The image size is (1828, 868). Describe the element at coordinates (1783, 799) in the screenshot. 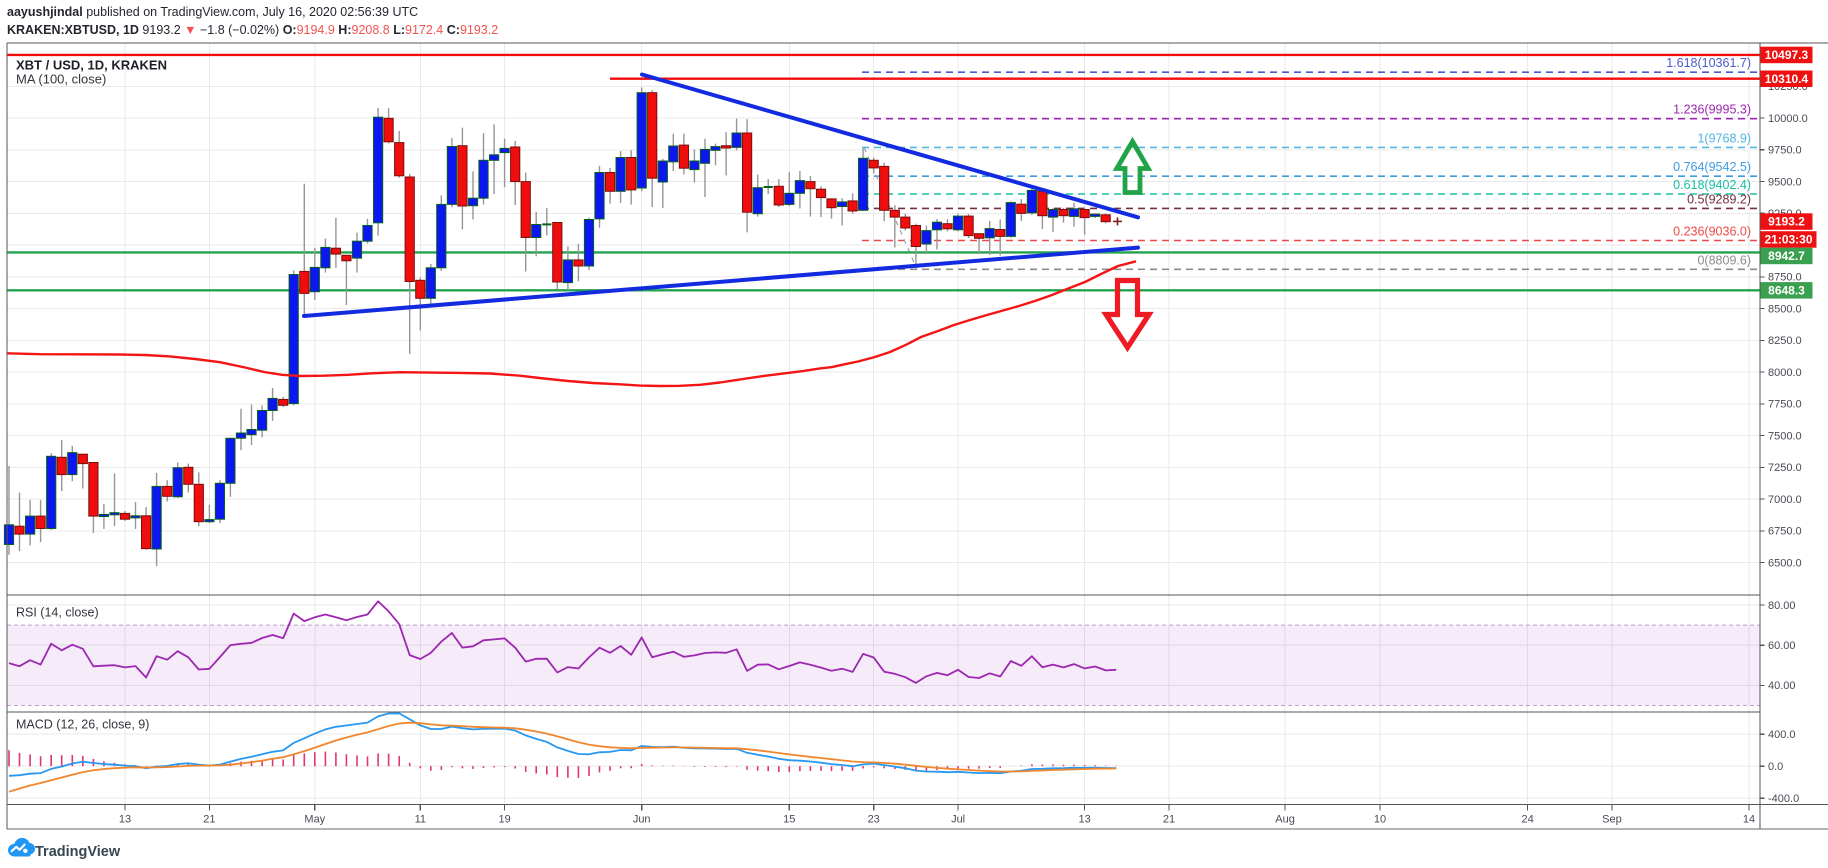

I see `svg-text: -400.0` at that location.